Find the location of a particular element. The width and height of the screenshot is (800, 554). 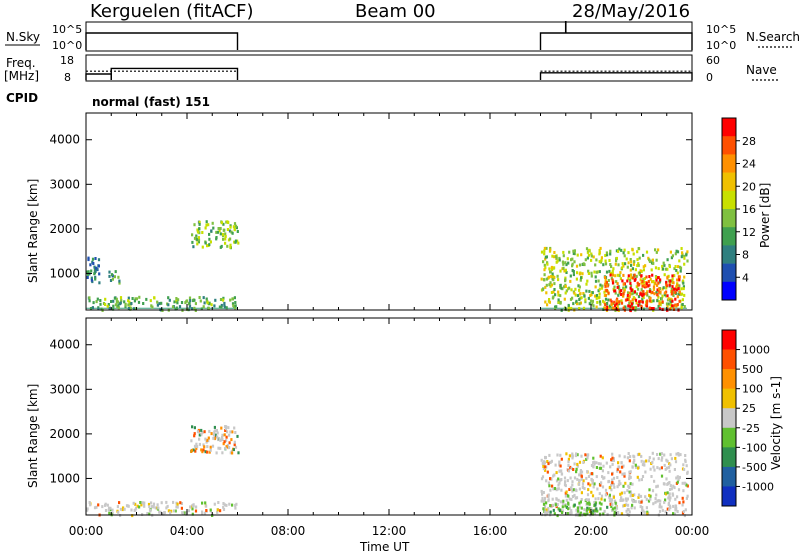

colorbar-segment is located at coordinates (729, 476).